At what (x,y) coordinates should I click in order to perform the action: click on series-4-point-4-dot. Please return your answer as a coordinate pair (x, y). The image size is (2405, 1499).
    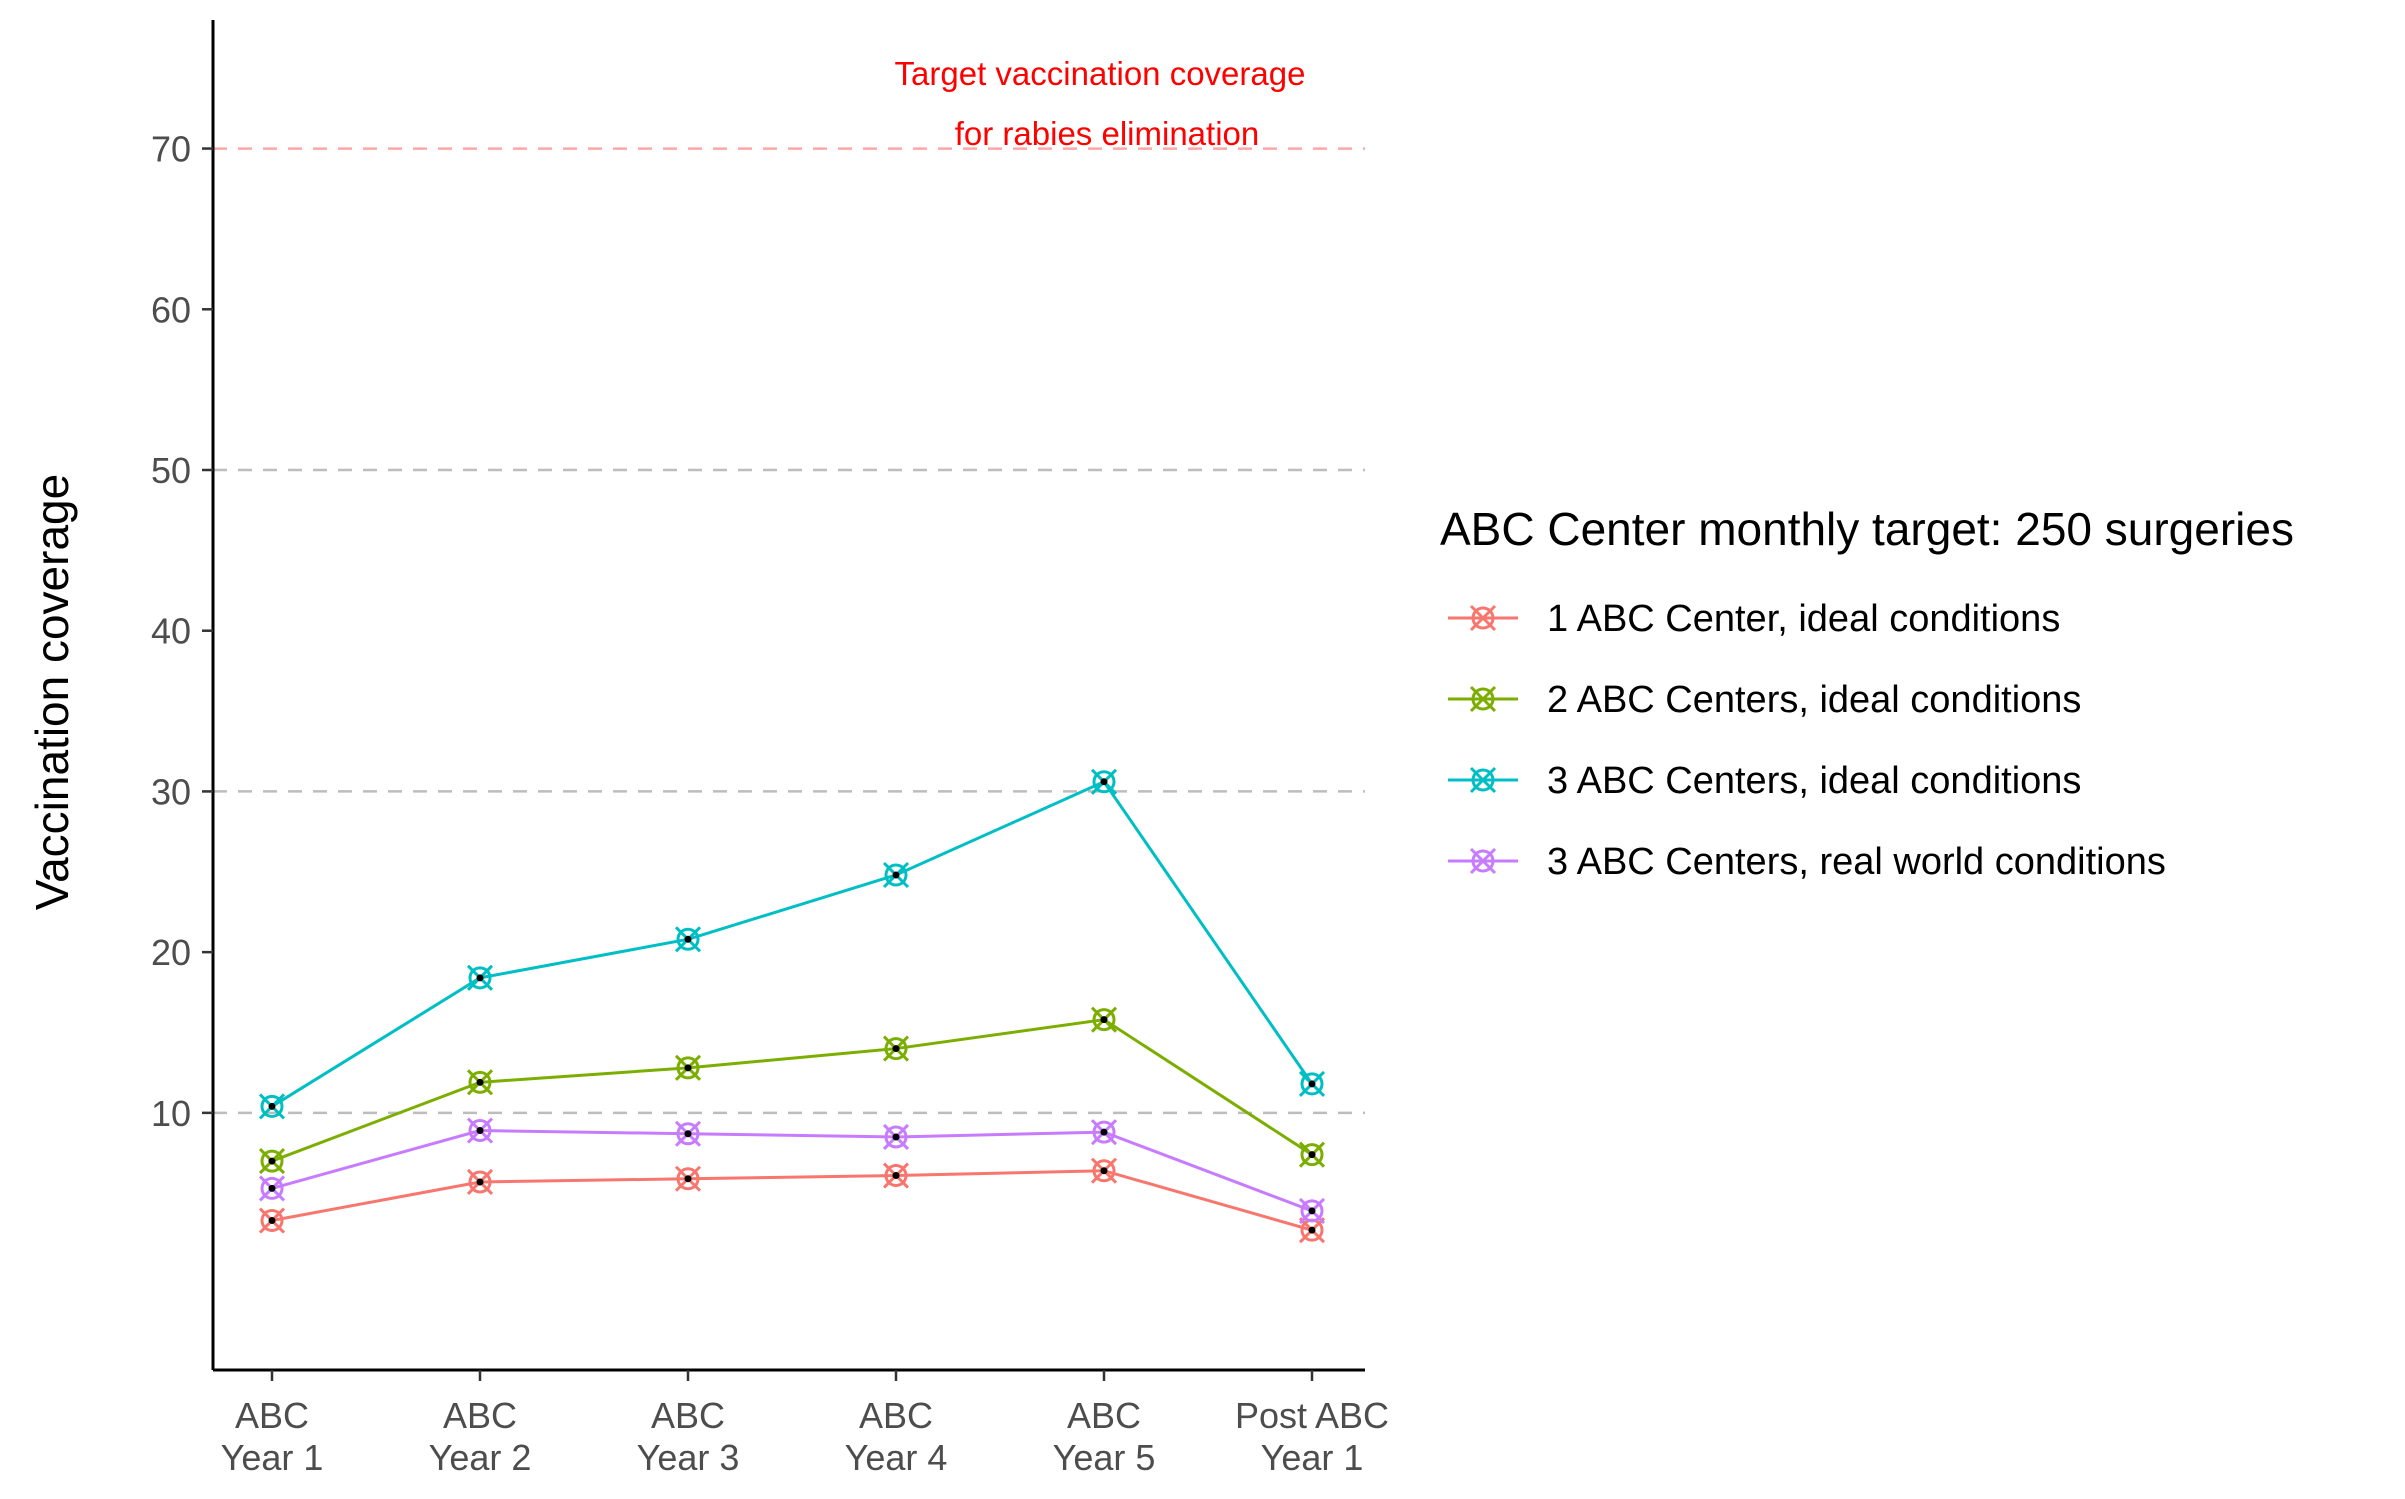
    Looking at the image, I should click on (896, 1137).